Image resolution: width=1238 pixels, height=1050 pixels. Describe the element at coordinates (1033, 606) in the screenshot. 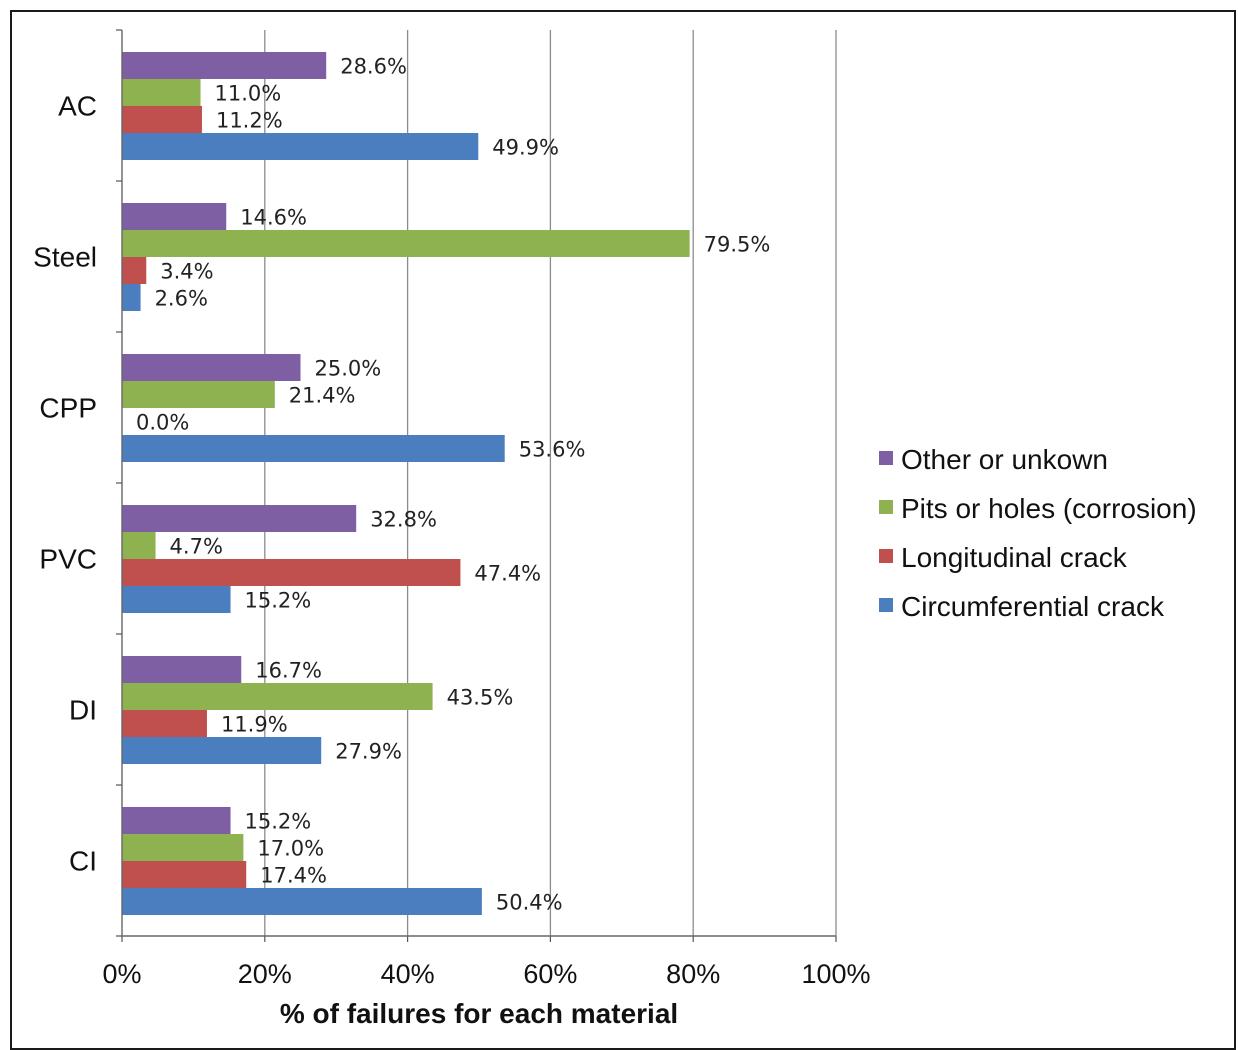

I see `legend-label: Circumferential crack` at that location.